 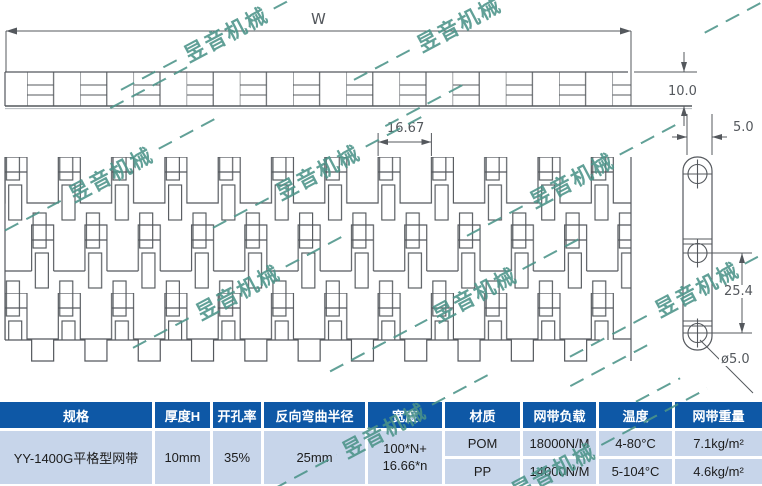 I want to click on dim-plate-width-label: 5.0, so click(x=743, y=127).